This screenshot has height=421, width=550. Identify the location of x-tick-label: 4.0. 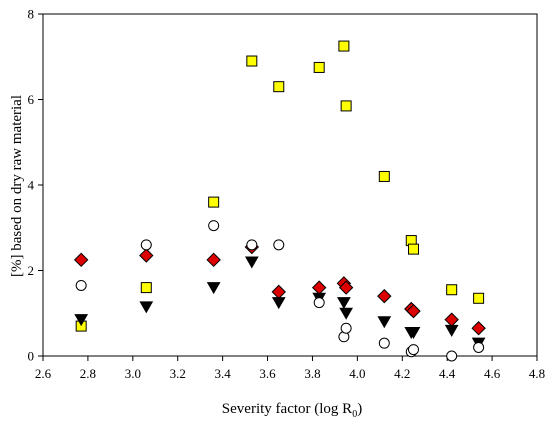
(357, 373).